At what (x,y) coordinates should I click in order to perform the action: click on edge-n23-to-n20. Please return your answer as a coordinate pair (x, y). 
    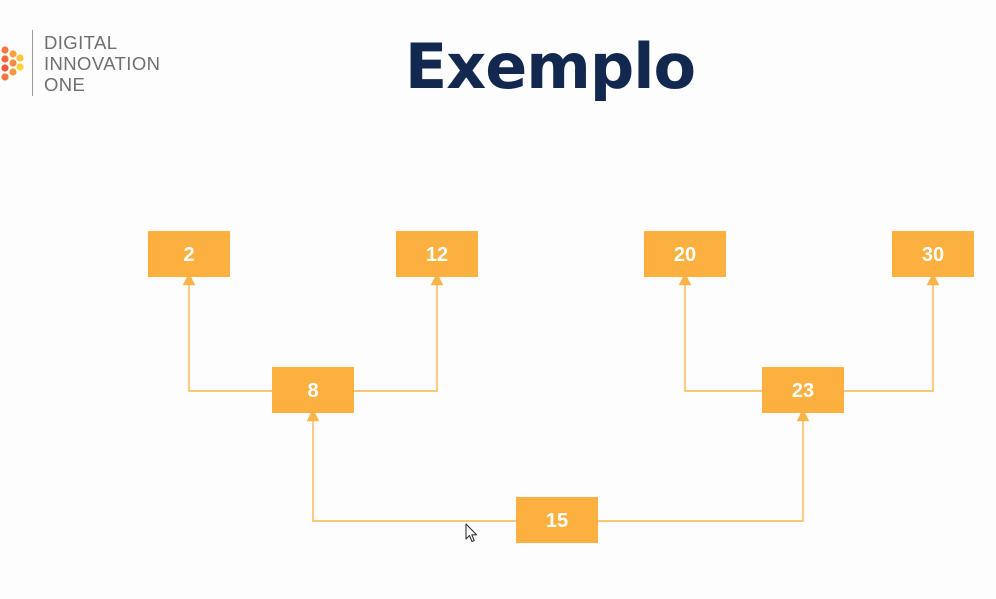
    Looking at the image, I should click on (723, 335).